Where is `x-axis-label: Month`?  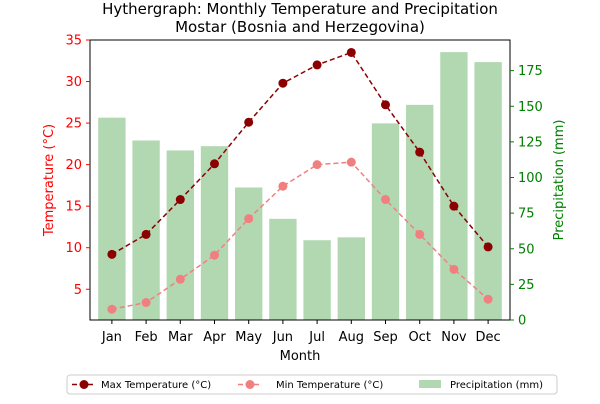 x-axis-label: Month is located at coordinates (300, 356).